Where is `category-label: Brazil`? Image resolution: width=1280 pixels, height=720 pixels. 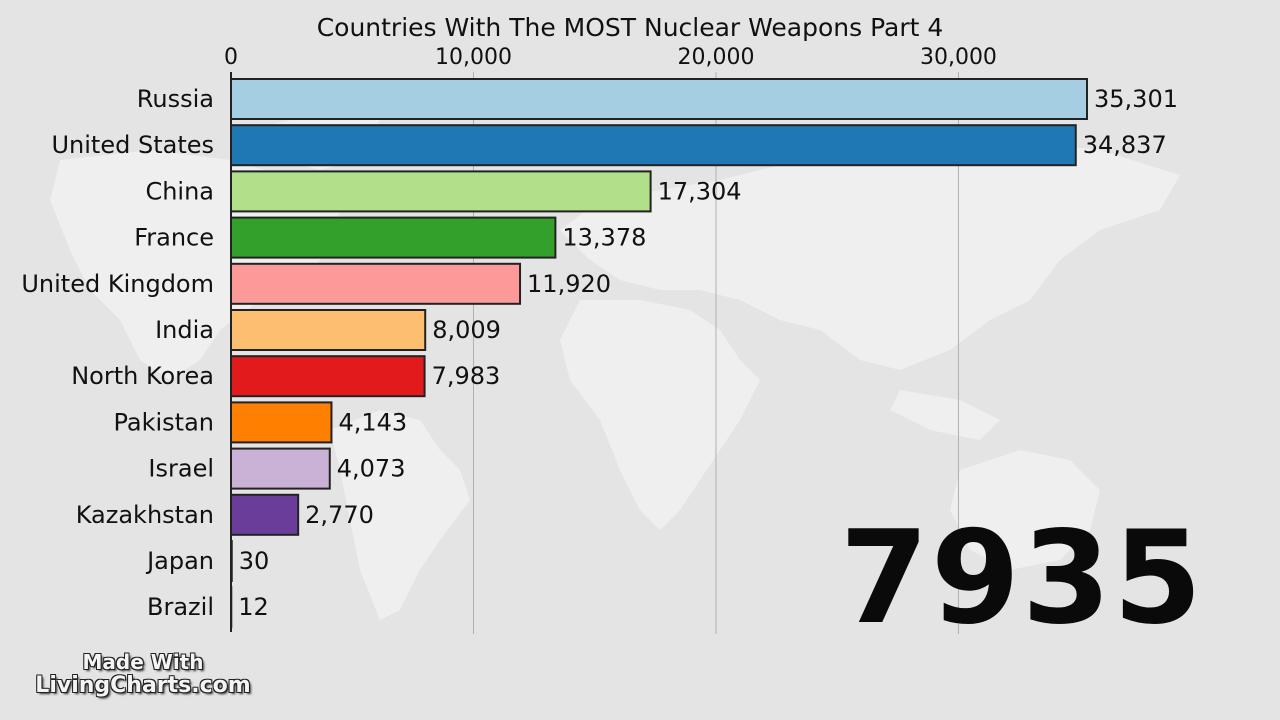 category-label: Brazil is located at coordinates (180, 607).